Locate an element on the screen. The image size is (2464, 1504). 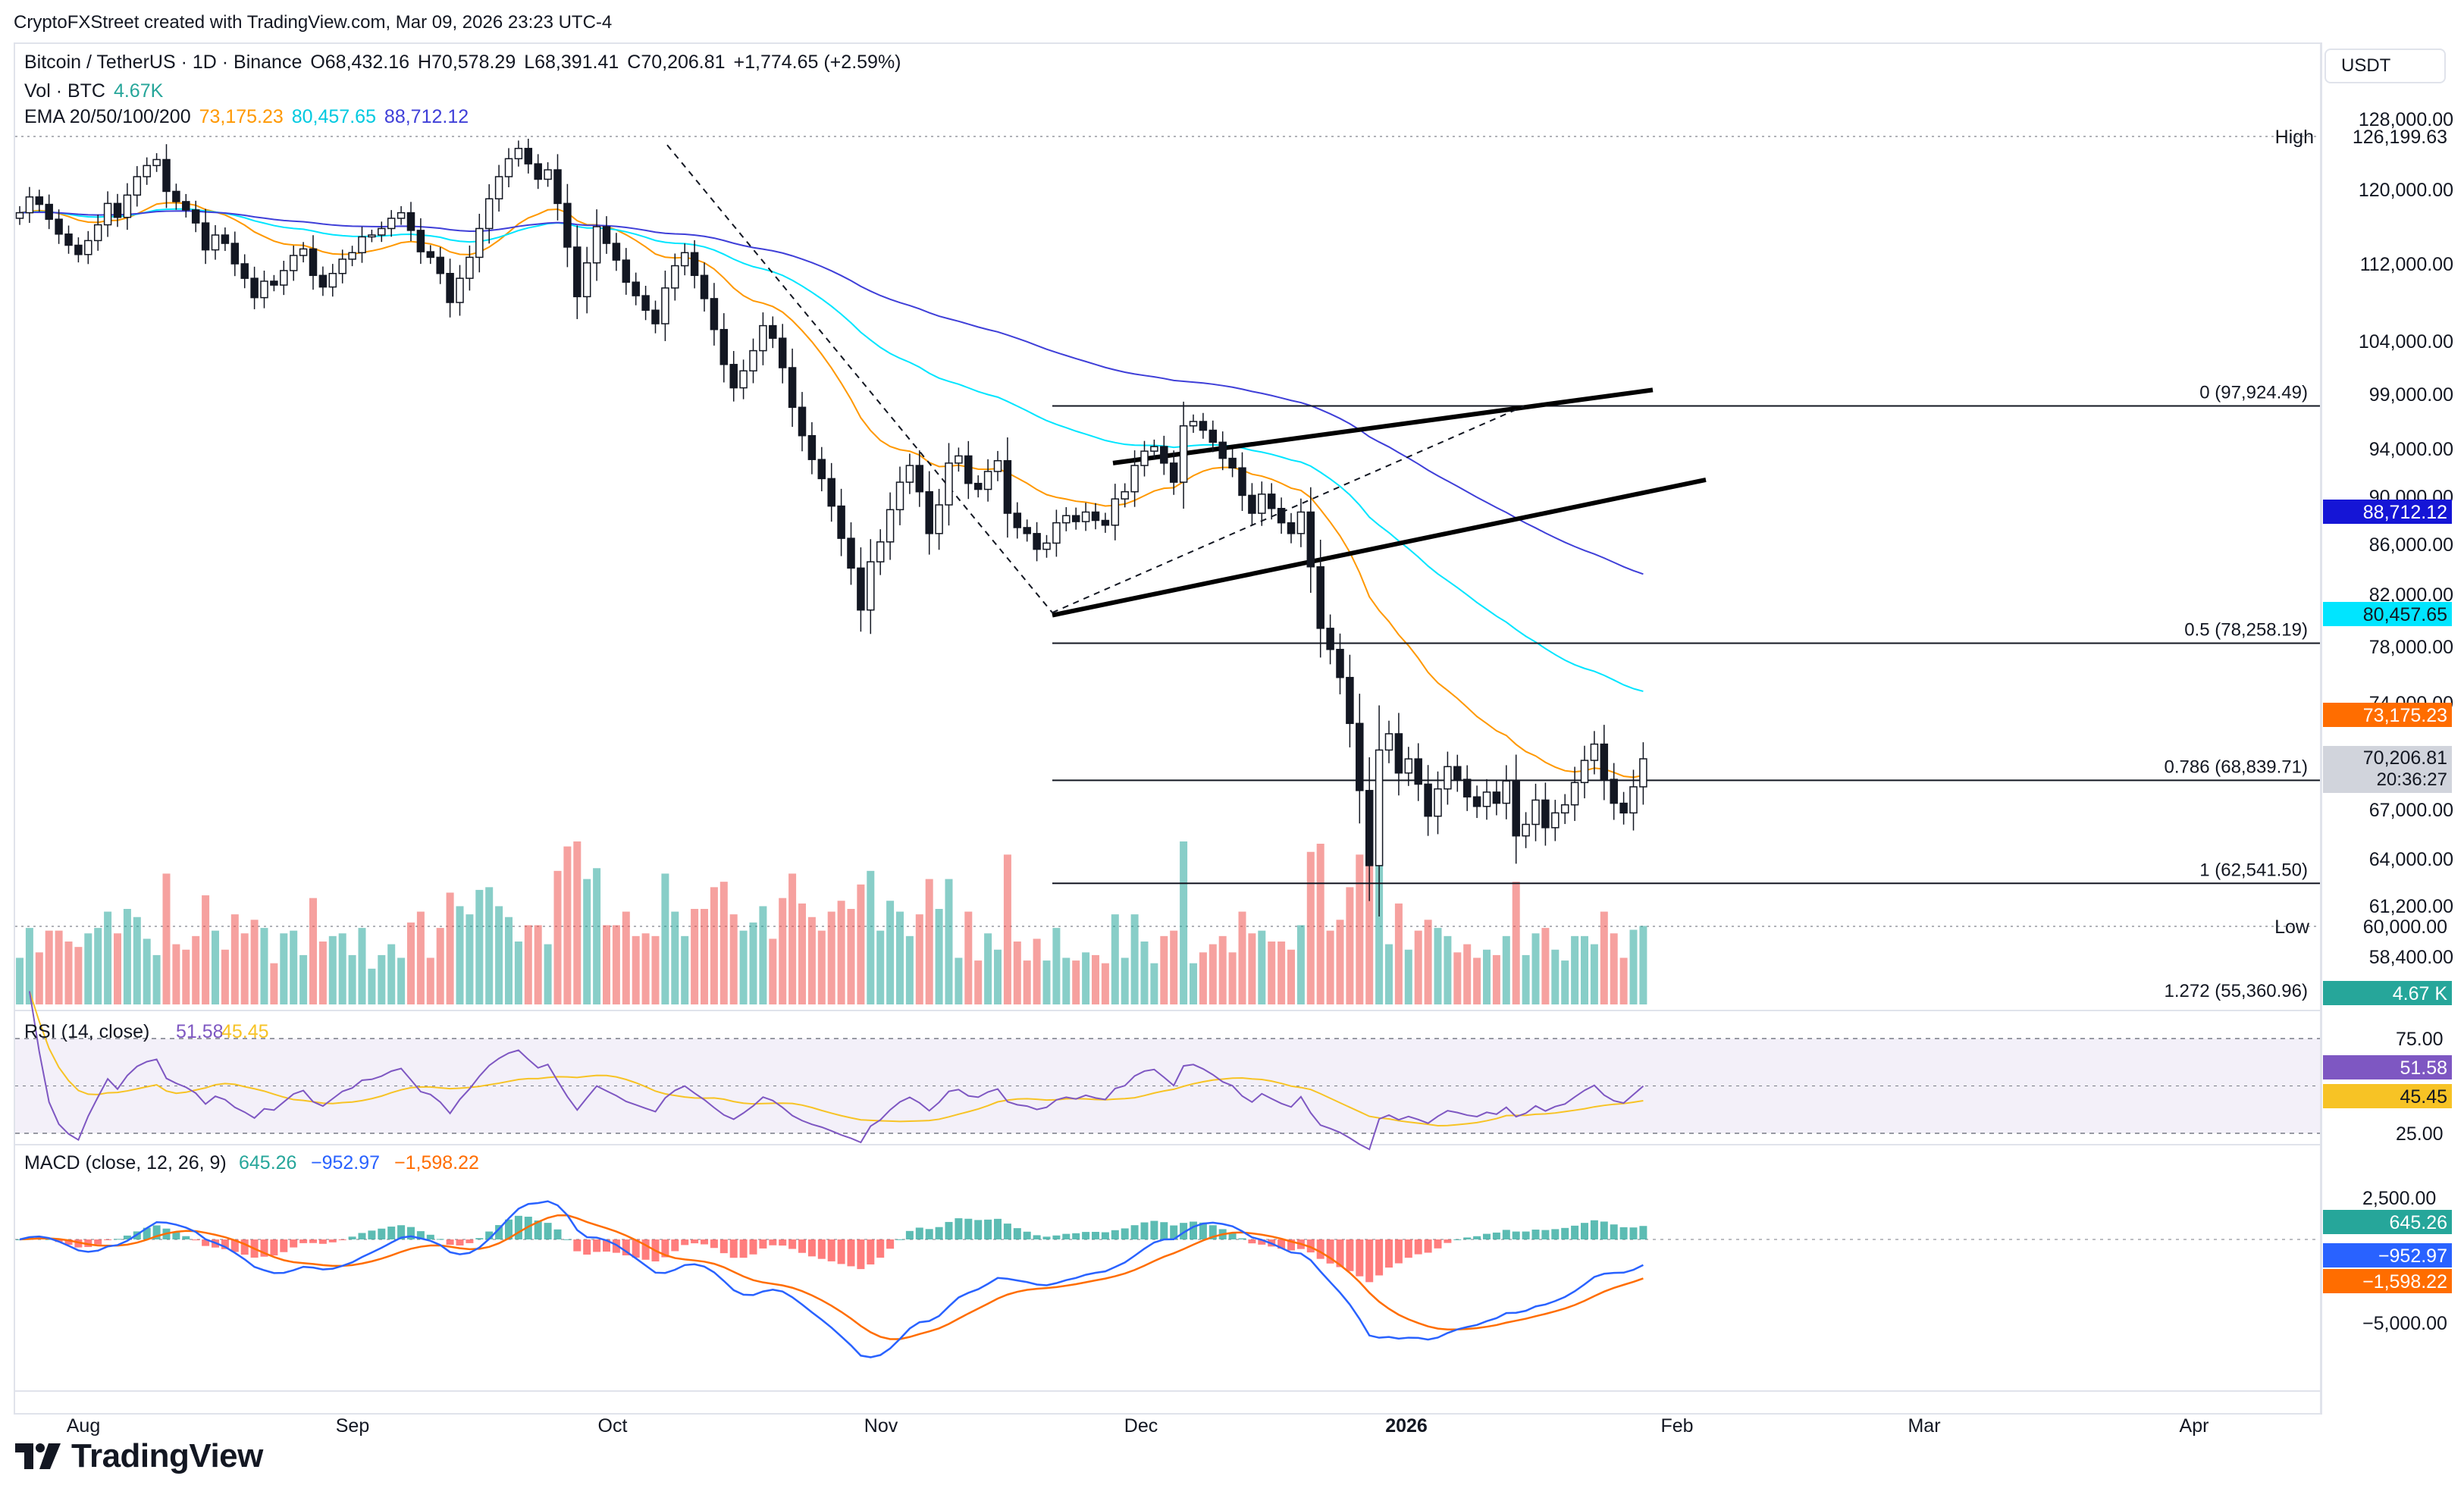
ema50-badge: 80,457.65 is located at coordinates (2405, 614).